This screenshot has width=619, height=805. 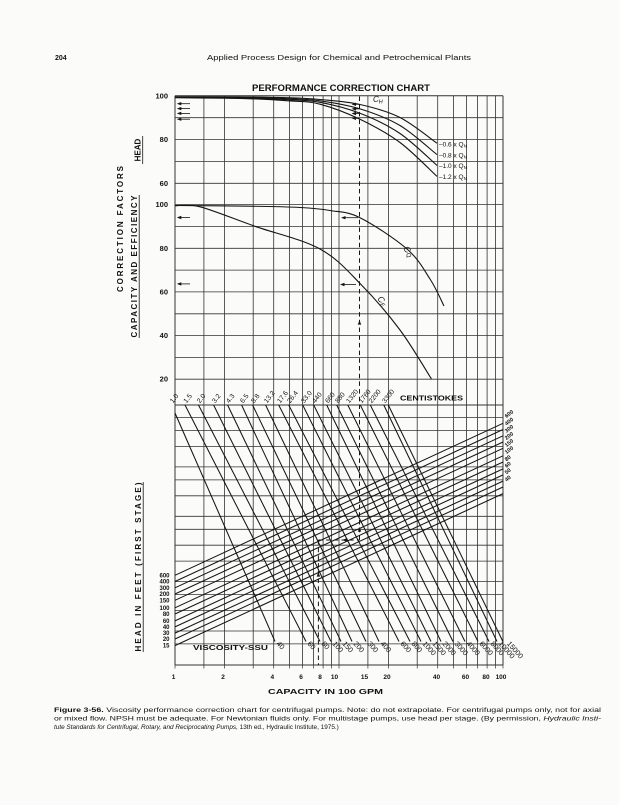 I want to click on svg-text: 50, so click(x=508, y=472).